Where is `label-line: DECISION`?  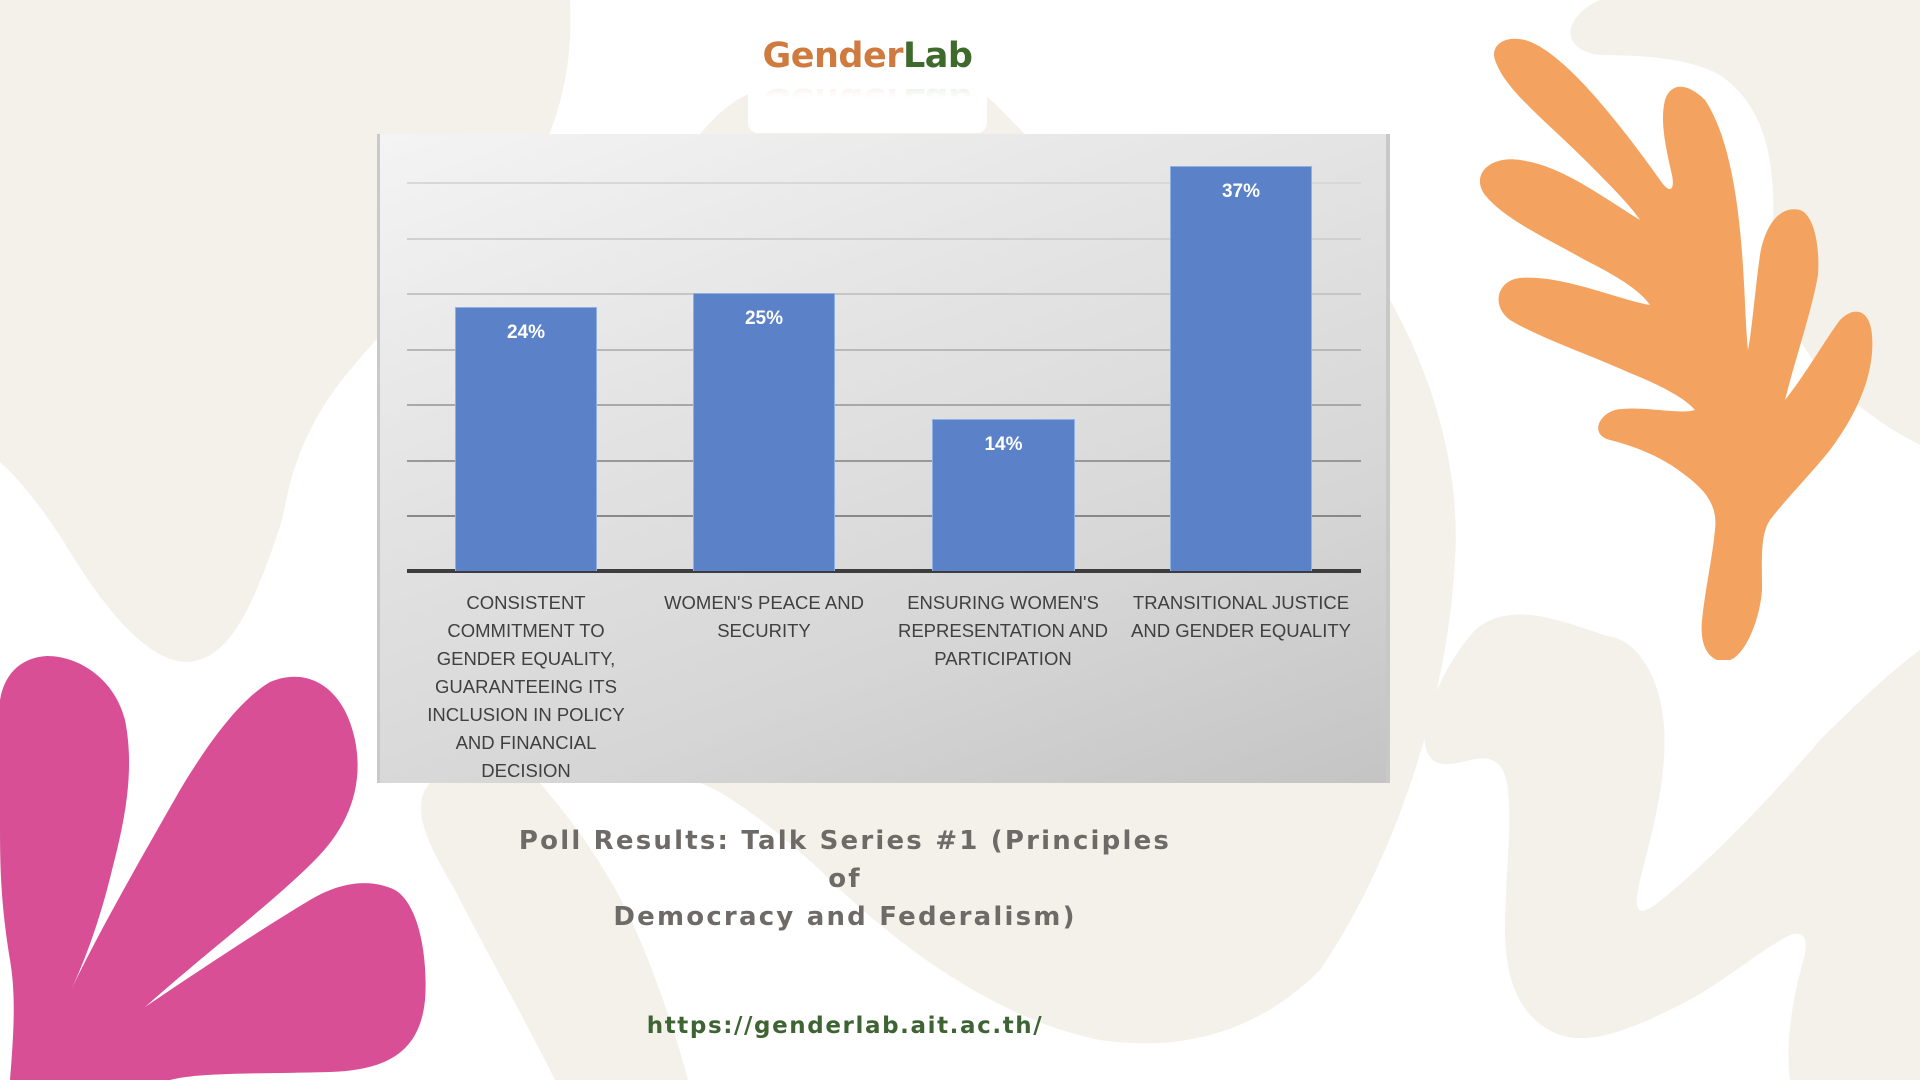
label-line: DECISION is located at coordinates (526, 770).